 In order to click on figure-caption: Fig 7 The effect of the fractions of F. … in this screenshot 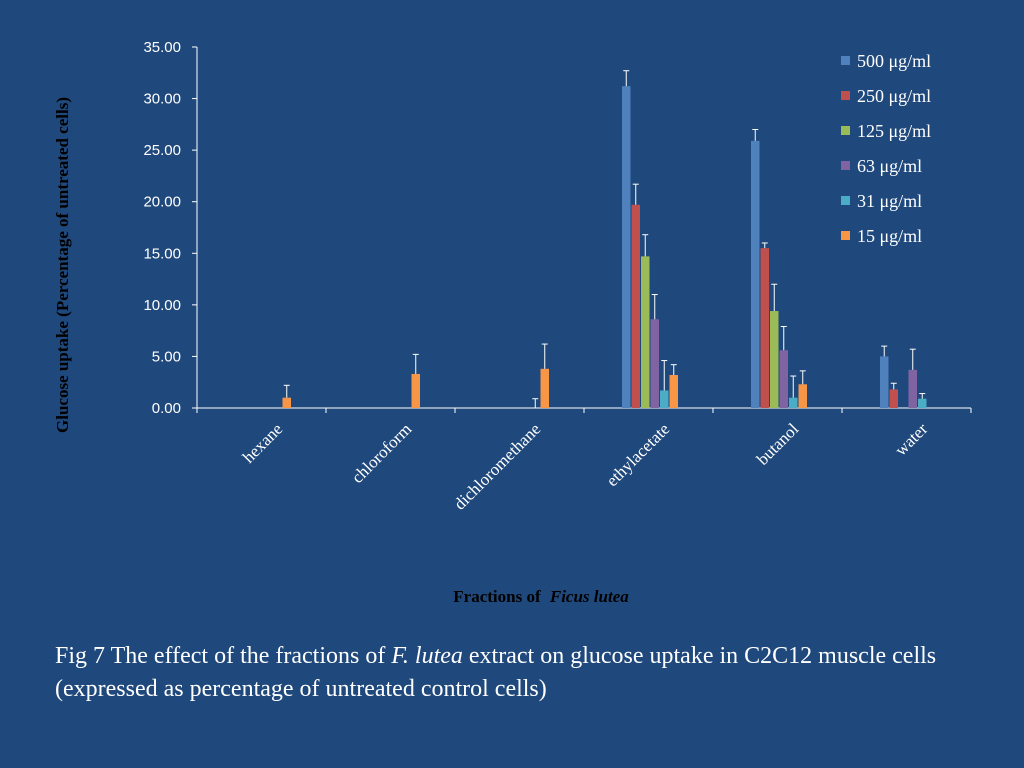, I will do `click(525, 673)`.